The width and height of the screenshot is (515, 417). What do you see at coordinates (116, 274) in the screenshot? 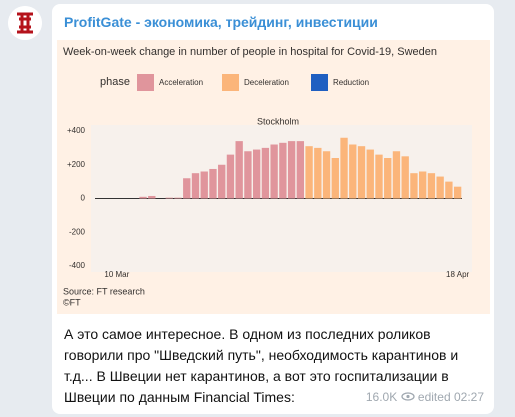
I see `x-tick-label: 10 Mar` at bounding box center [116, 274].